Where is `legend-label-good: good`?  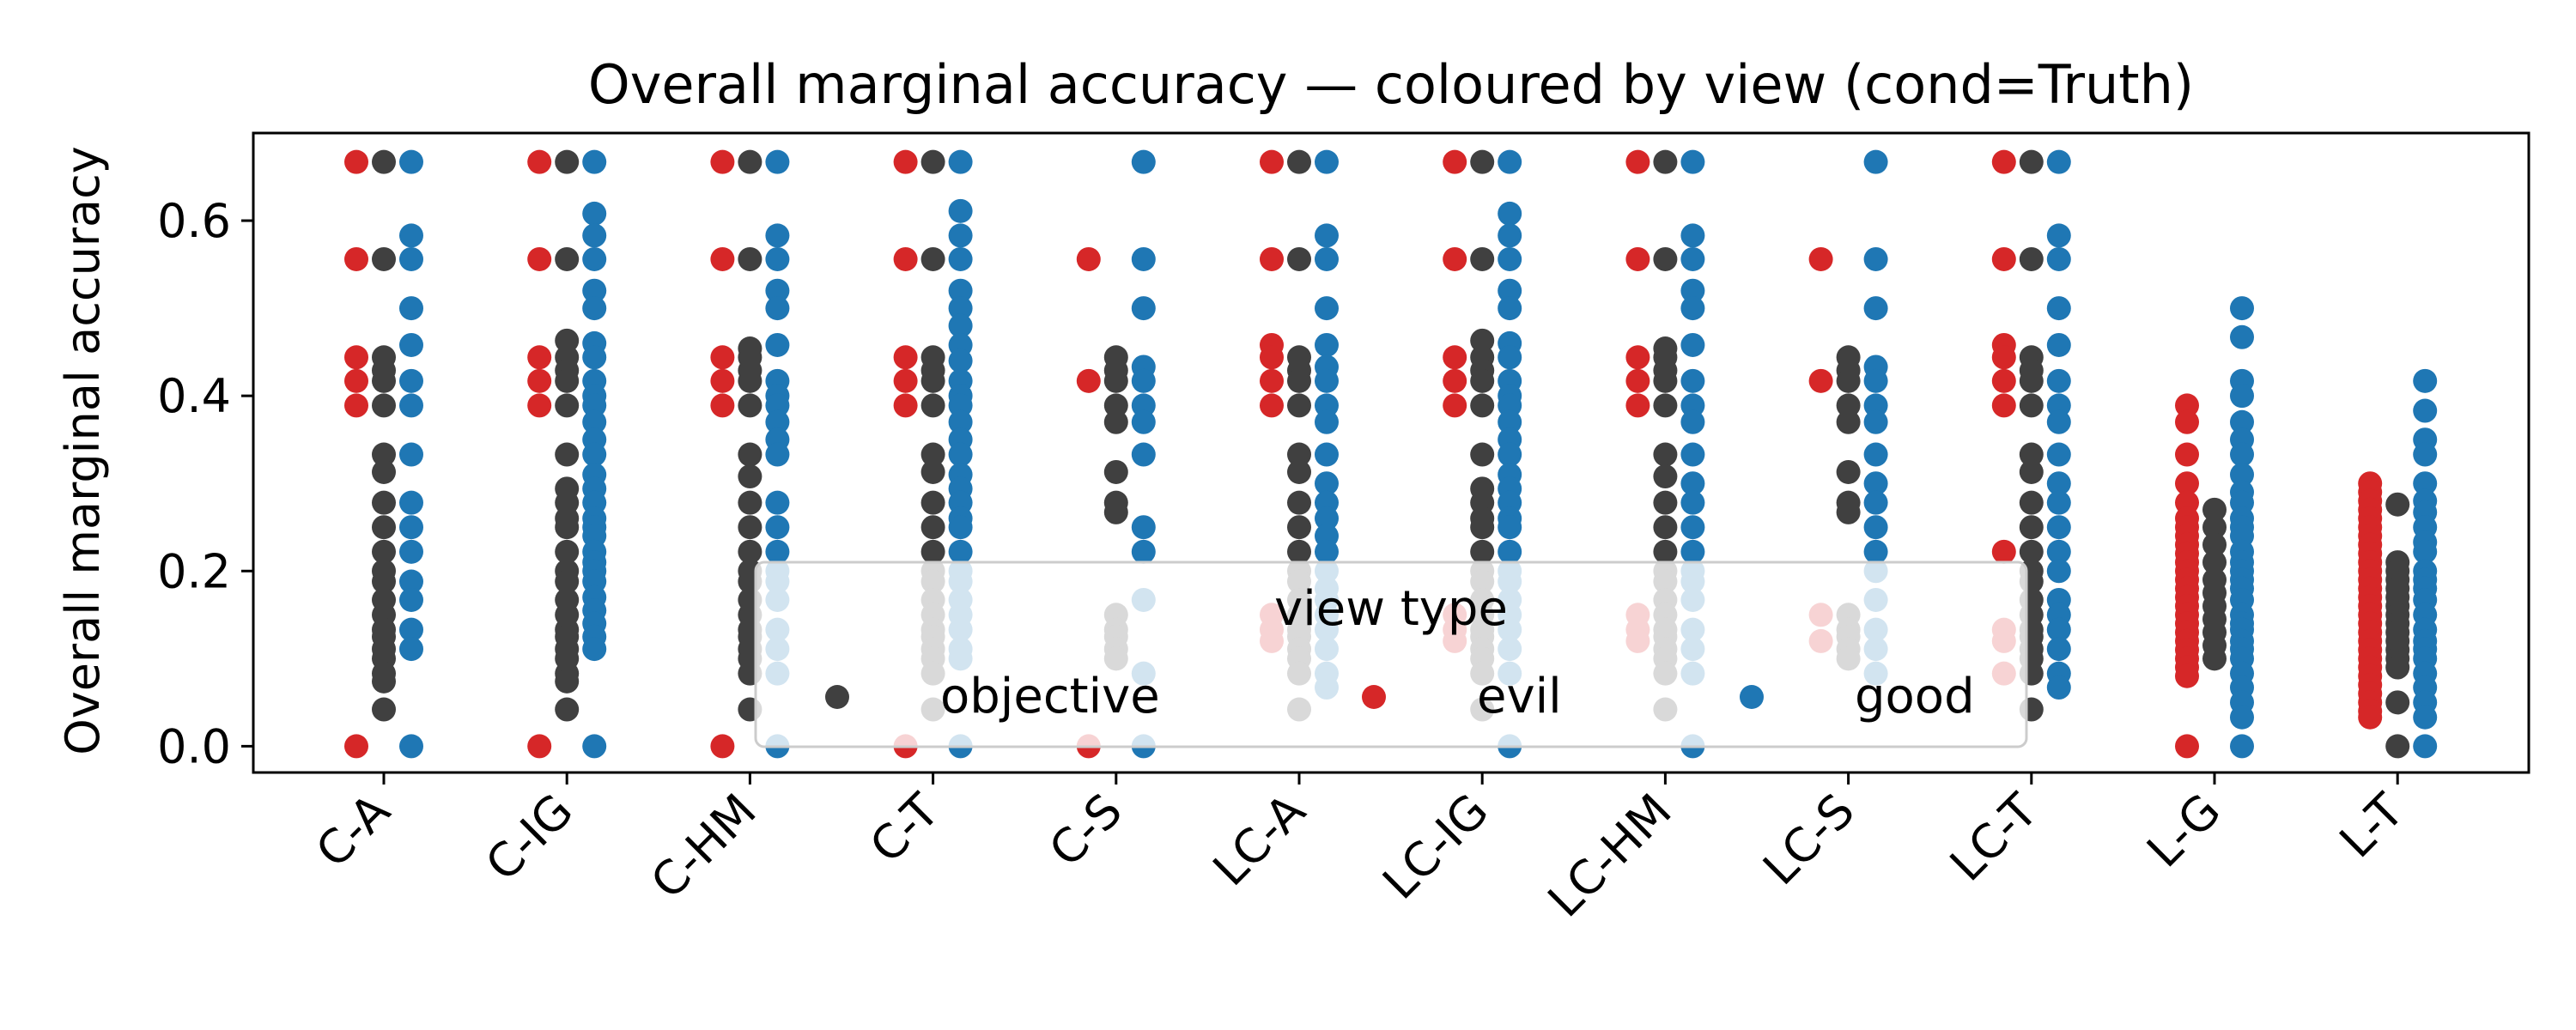 legend-label-good: good is located at coordinates (1915, 696).